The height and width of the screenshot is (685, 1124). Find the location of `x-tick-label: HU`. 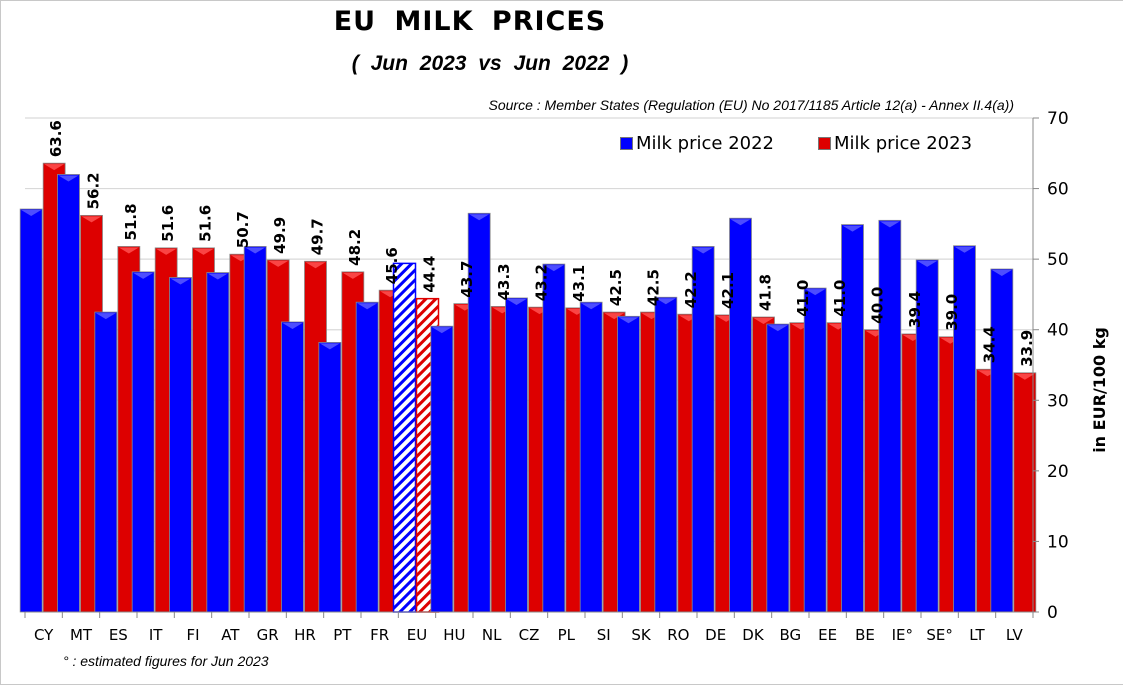

x-tick-label: HU is located at coordinates (454, 635).